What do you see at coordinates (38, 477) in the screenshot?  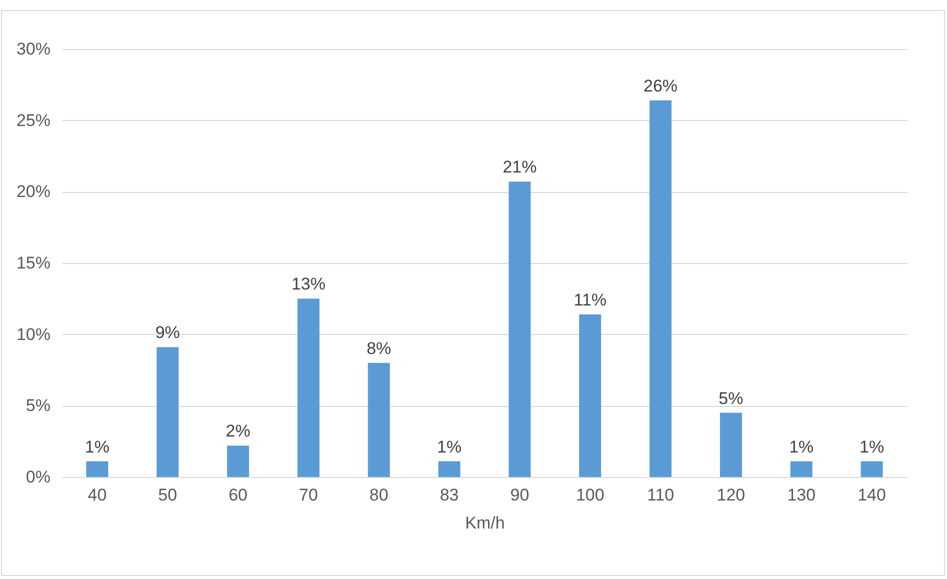 I see `y-tick-label: 0%` at bounding box center [38, 477].